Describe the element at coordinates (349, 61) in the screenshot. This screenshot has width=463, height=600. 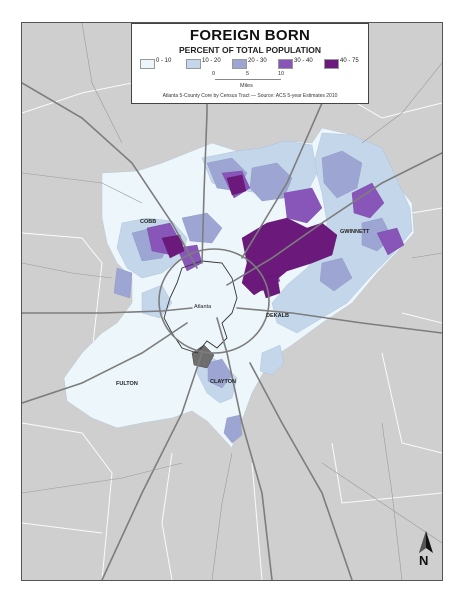
I see `legend-class-label: 40 - 75` at that location.